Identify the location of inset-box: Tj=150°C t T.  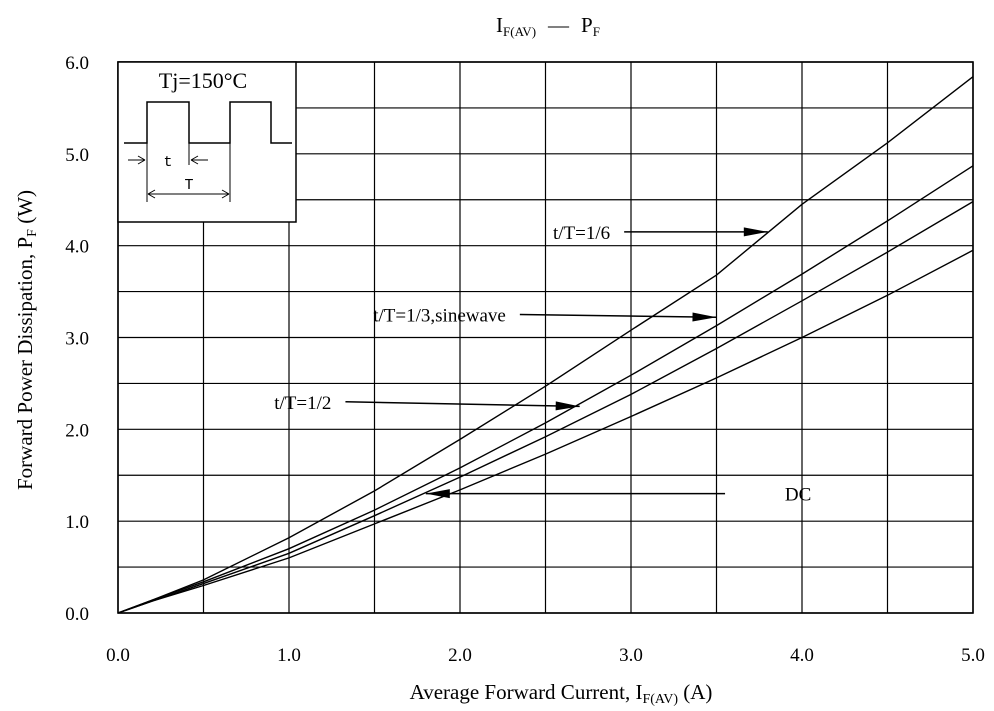
(207, 142).